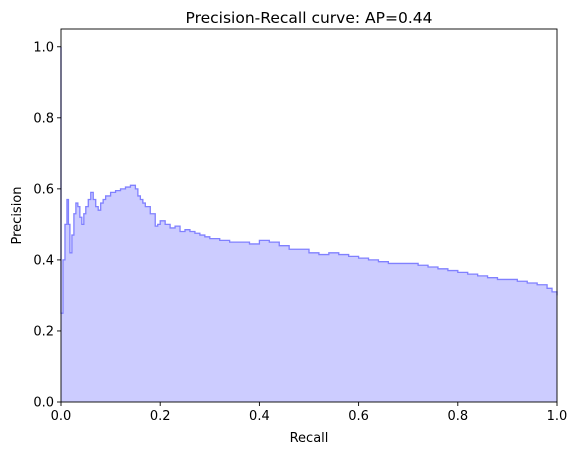  Describe the element at coordinates (43, 403) in the screenshot. I see `y-tick-label: 0.0` at that location.